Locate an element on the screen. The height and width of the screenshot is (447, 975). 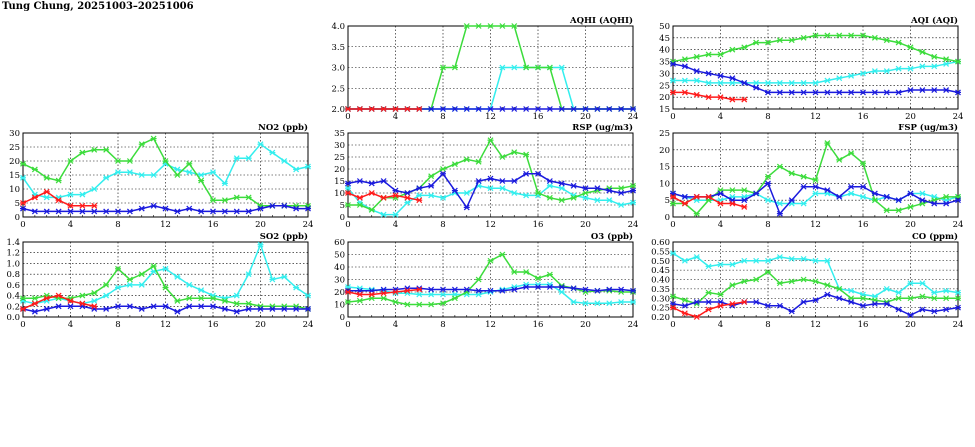
y-tick-label: 1.2 is located at coordinates (13, 254).